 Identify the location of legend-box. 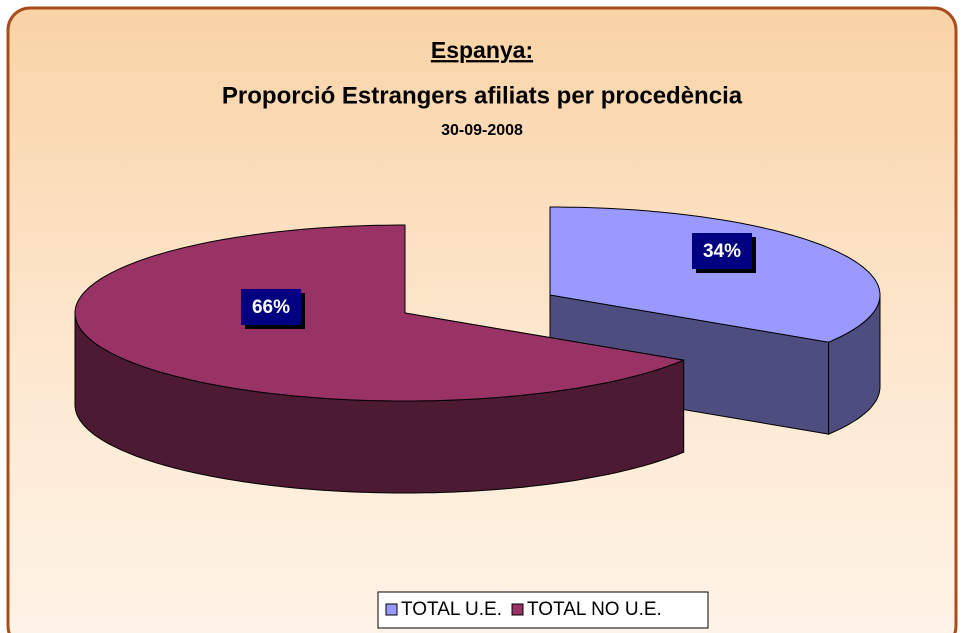
(543, 610).